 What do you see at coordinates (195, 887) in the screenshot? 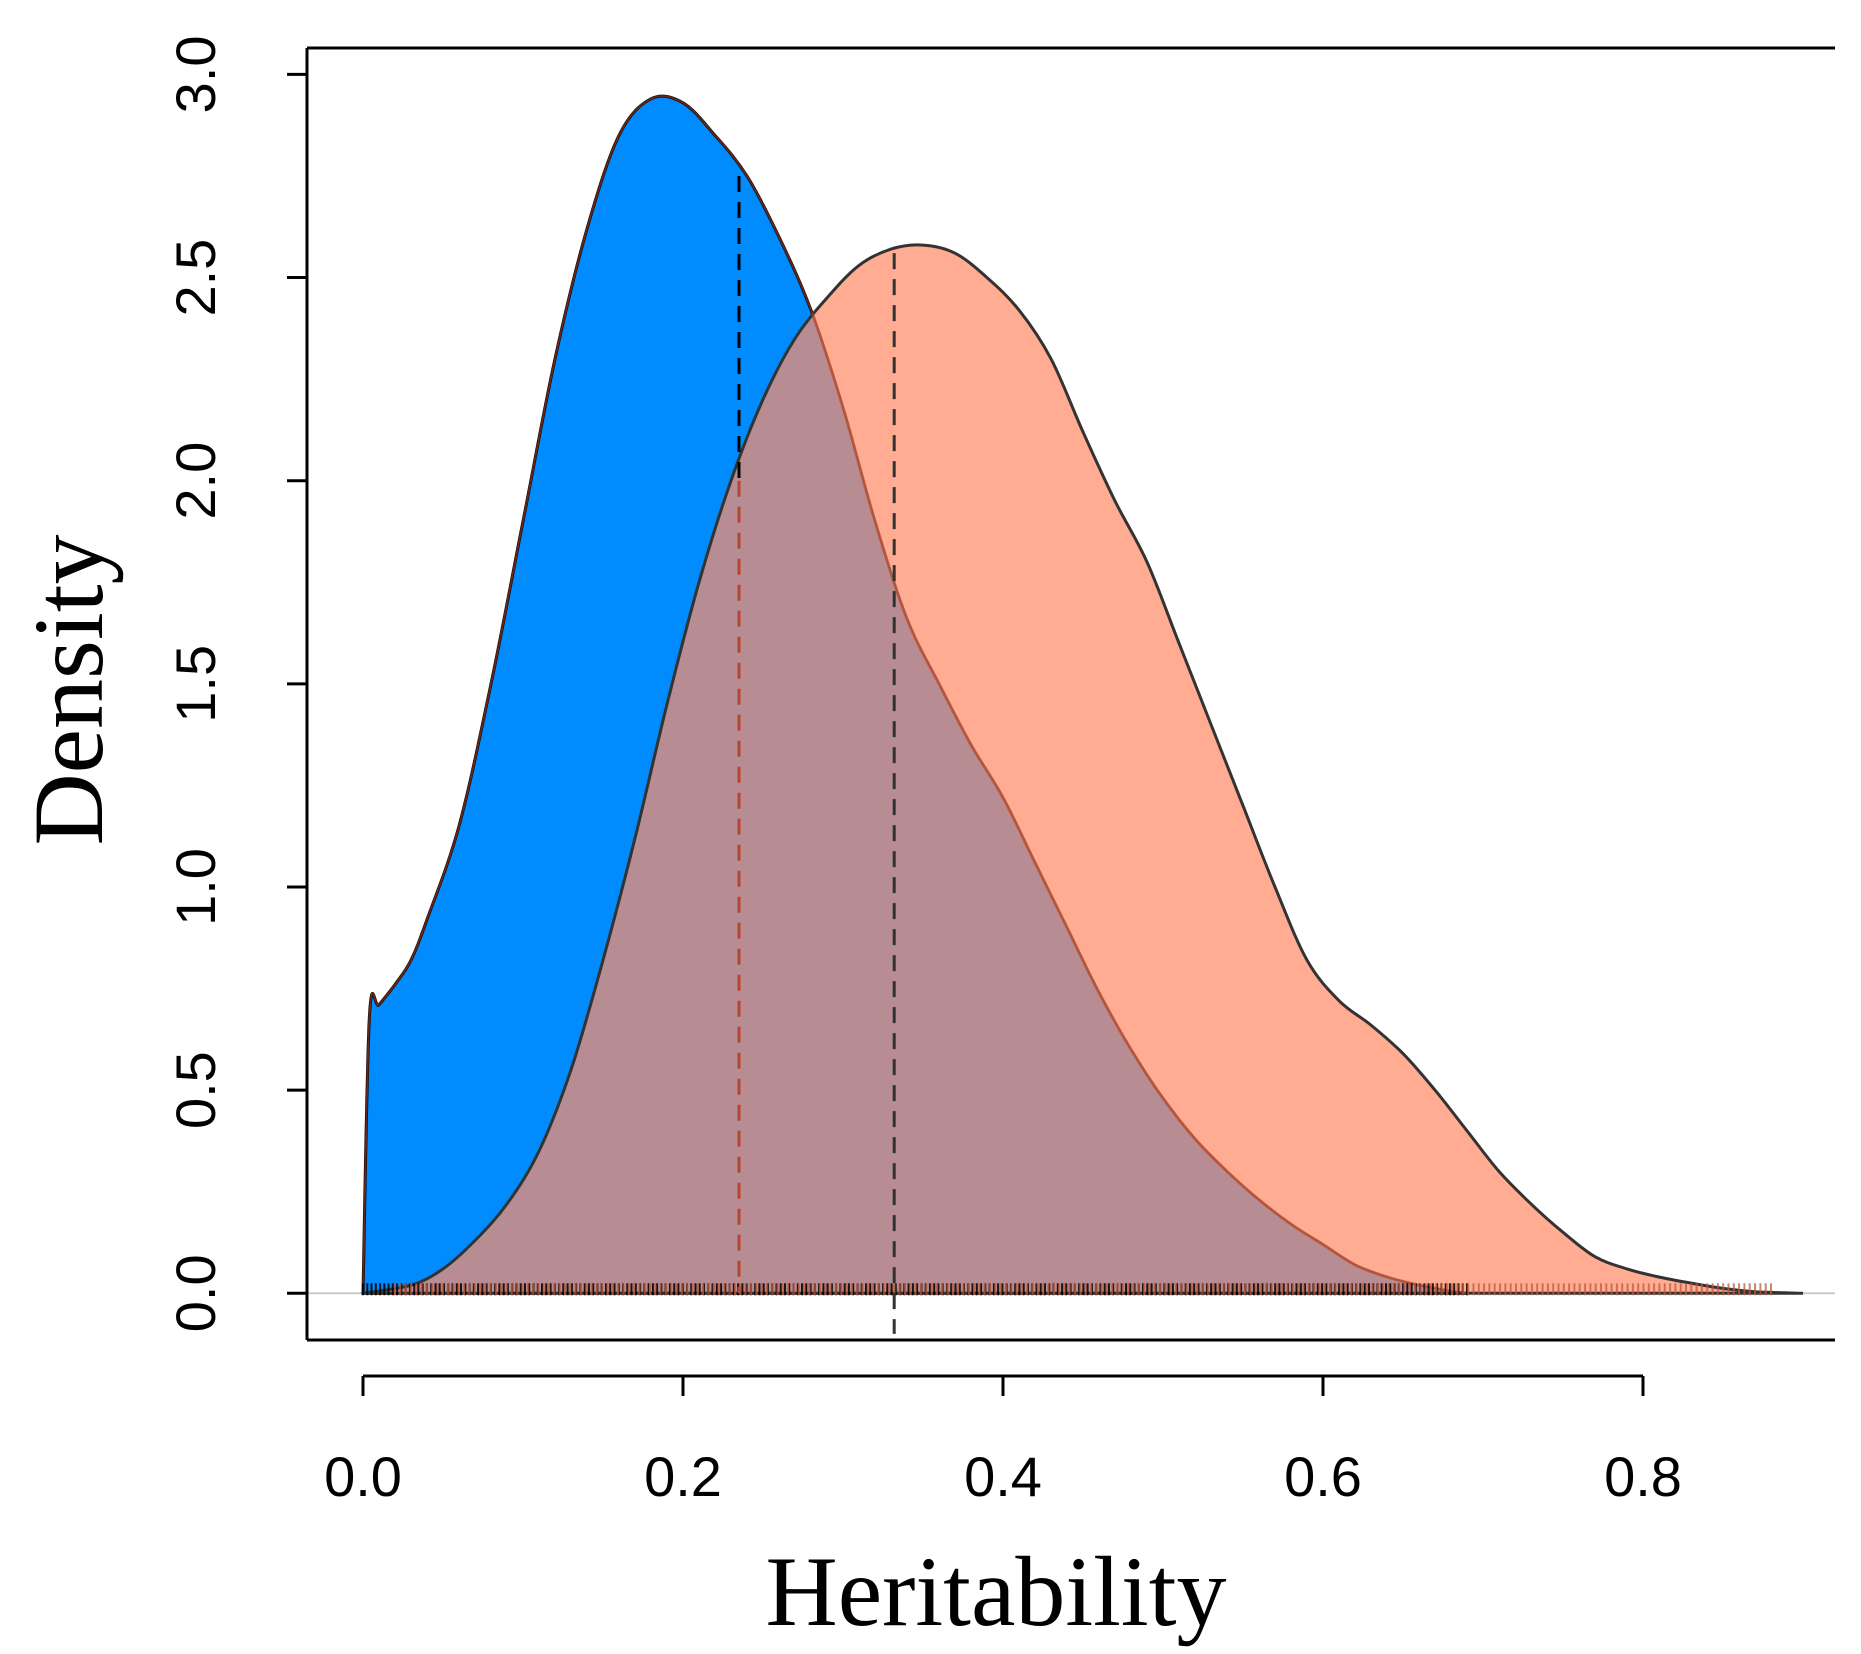
I see `y-tick-label: 1.0` at bounding box center [195, 887].